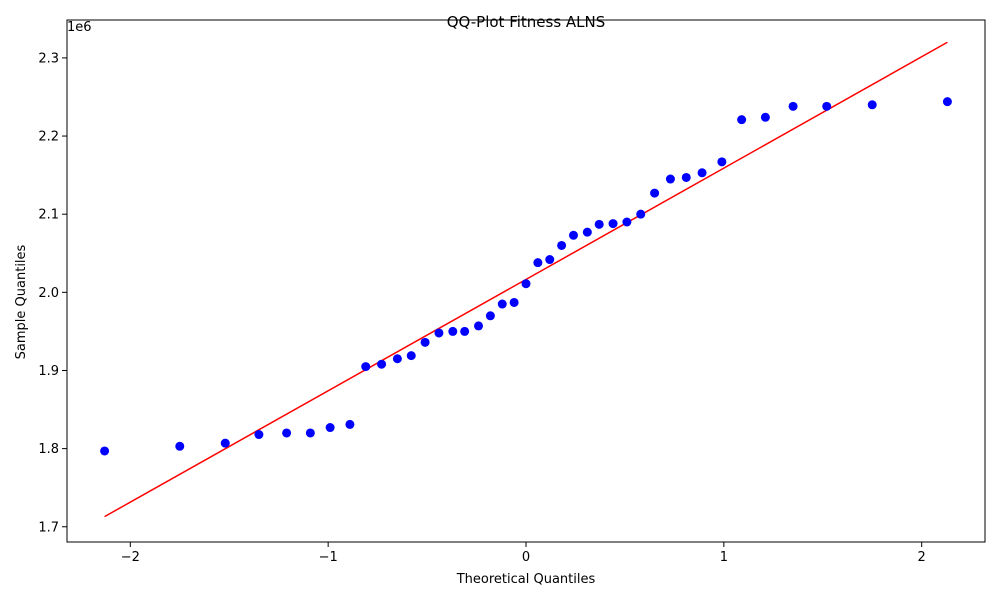 This screenshot has width=1000, height=600. I want to click on x-tick-label: 2, so click(922, 557).